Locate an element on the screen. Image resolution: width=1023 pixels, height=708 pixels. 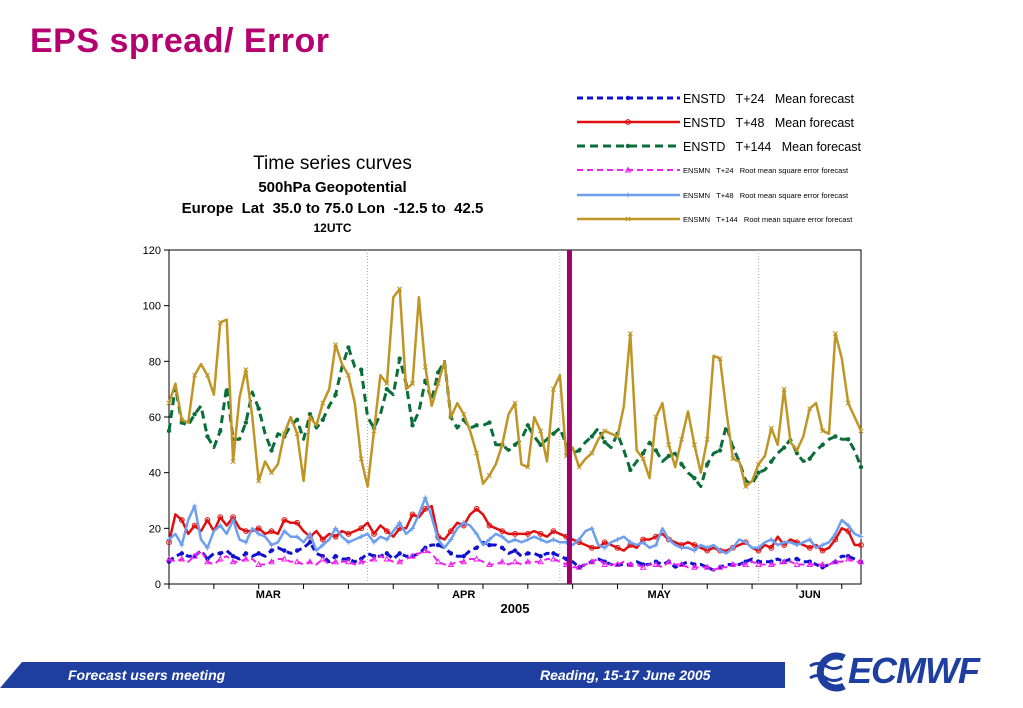
chart-title: Time series curves is located at coordinates (332, 163).